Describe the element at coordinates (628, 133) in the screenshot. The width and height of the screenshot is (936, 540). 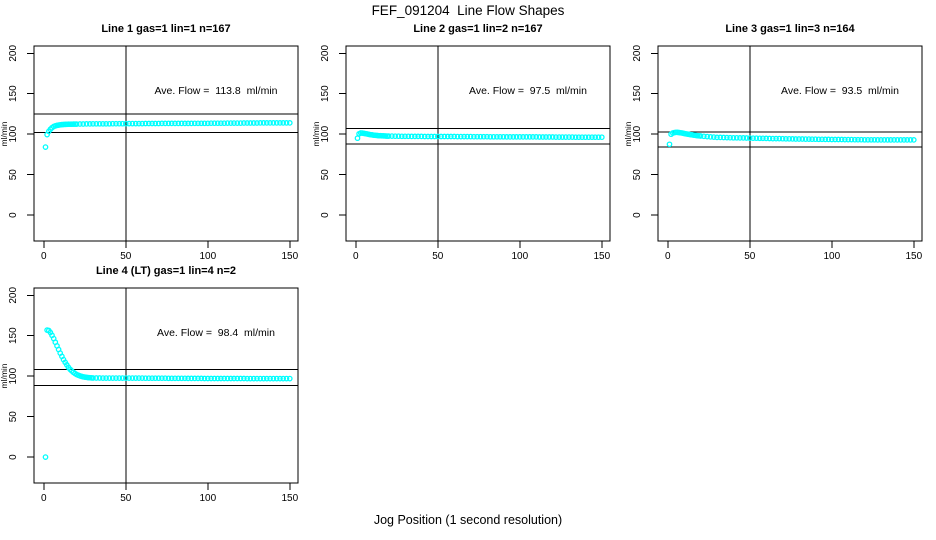
I see `y-axis-label: ml/min` at that location.